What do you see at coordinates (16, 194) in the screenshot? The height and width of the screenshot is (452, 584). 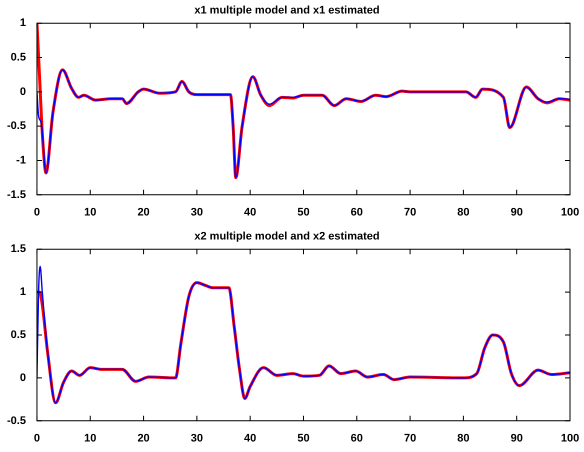 I see `y-tick-label: -1.5` at bounding box center [16, 194].